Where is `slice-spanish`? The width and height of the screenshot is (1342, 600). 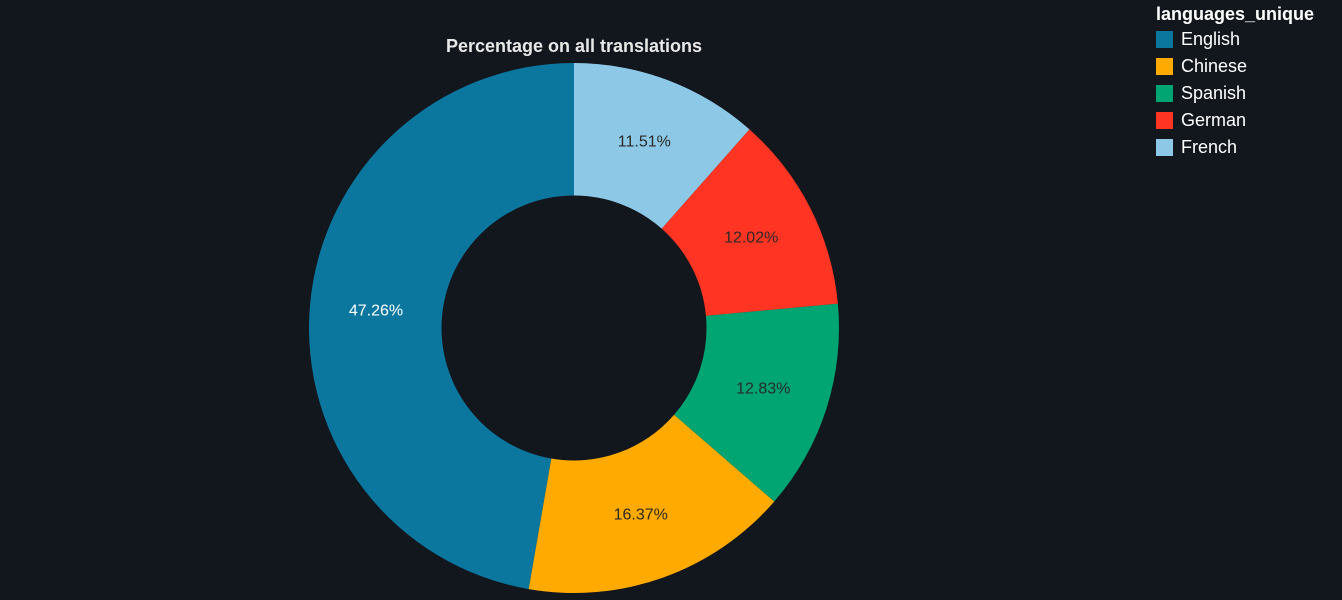
slice-spanish is located at coordinates (756, 402).